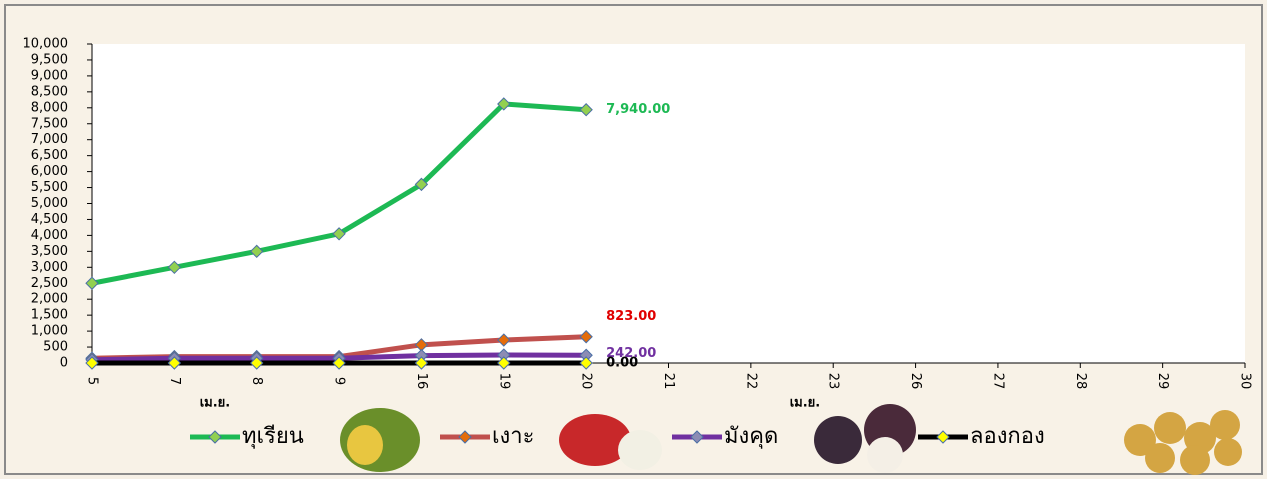  Describe the element at coordinates (49, 251) in the screenshot. I see `y-tick-label: 3,500` at that location.